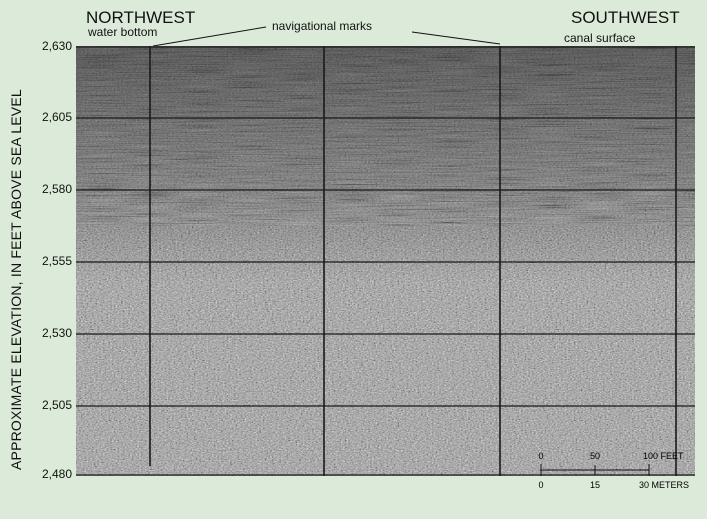  What do you see at coordinates (123, 32) in the screenshot?
I see `water-bottom-label: water bottom` at bounding box center [123, 32].